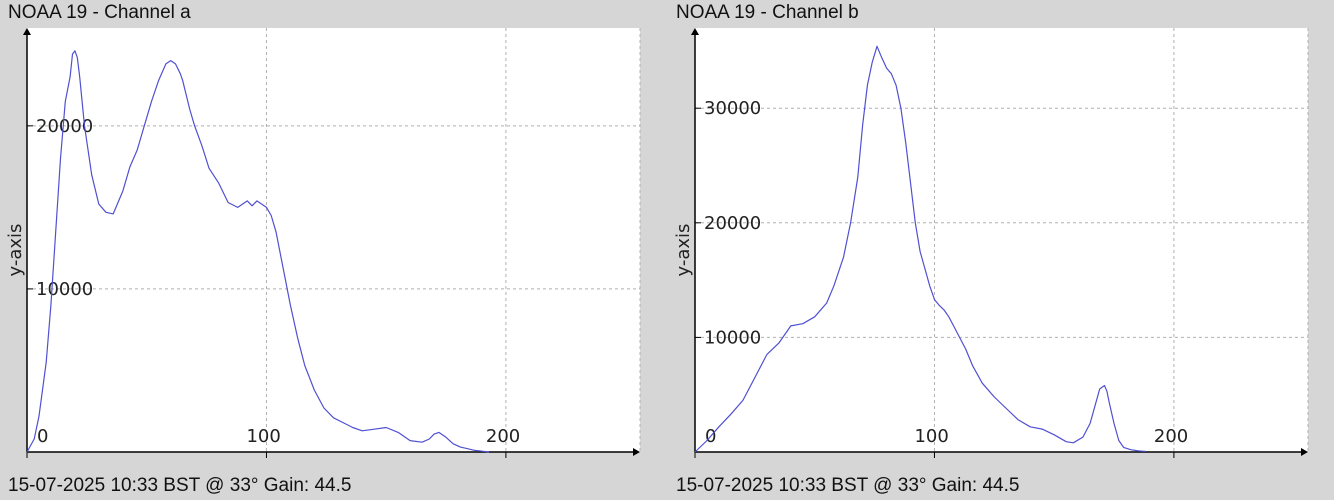 This screenshot has width=1334, height=500. Describe the element at coordinates (767, 12) in the screenshot. I see `panel-title: NOAA 19 - Channel b` at that location.